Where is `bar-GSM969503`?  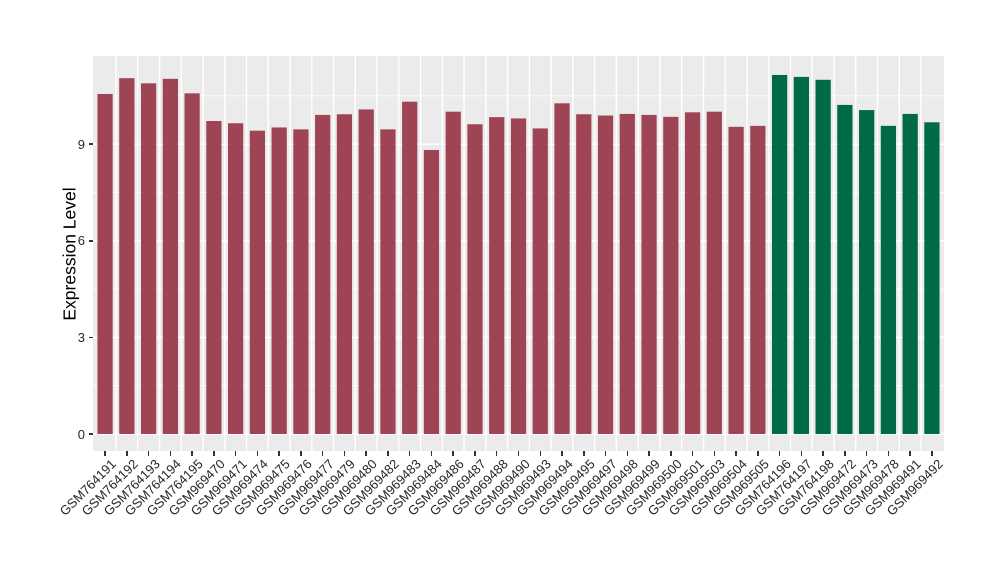 bar-GSM969503 is located at coordinates (714, 272).